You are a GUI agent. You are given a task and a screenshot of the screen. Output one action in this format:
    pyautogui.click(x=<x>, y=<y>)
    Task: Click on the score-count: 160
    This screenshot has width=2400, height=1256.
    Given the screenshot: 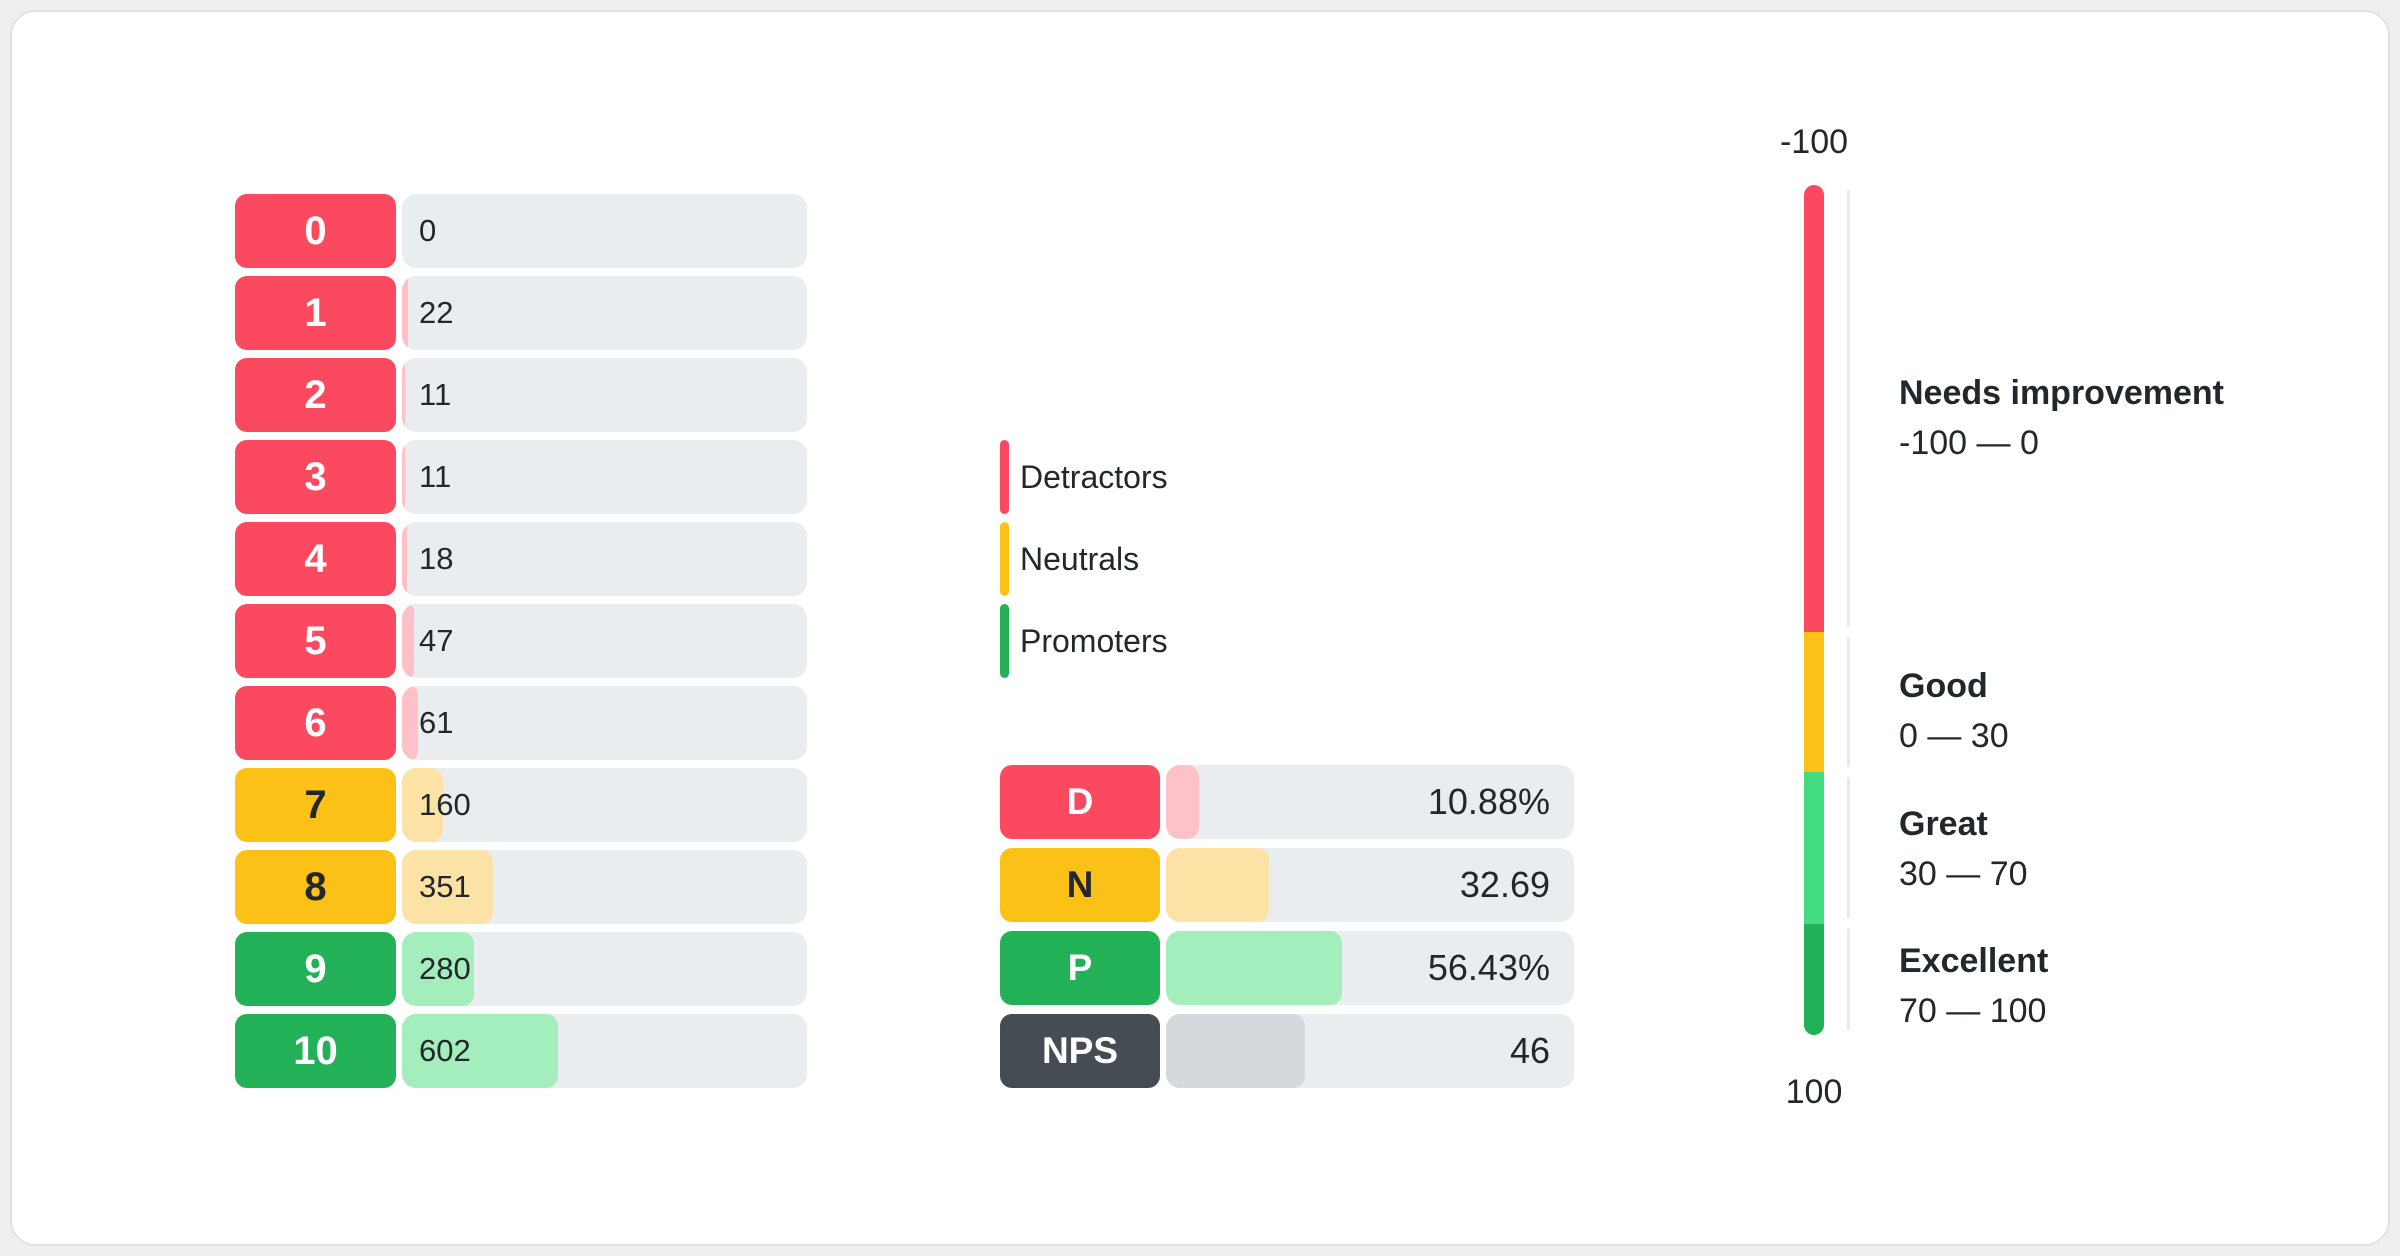 What is the action you would take?
    pyautogui.click(x=445, y=804)
    